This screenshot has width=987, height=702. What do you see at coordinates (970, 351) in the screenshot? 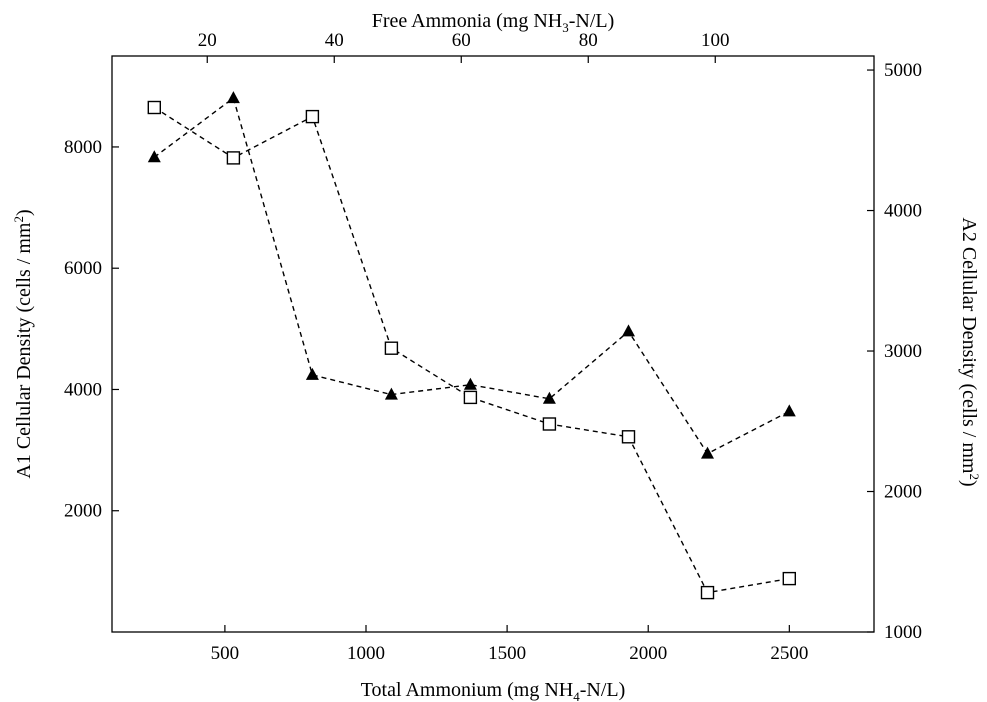
I see `right-y-axis-title: A2 Cellular Density (cells / mm2)` at bounding box center [970, 351].